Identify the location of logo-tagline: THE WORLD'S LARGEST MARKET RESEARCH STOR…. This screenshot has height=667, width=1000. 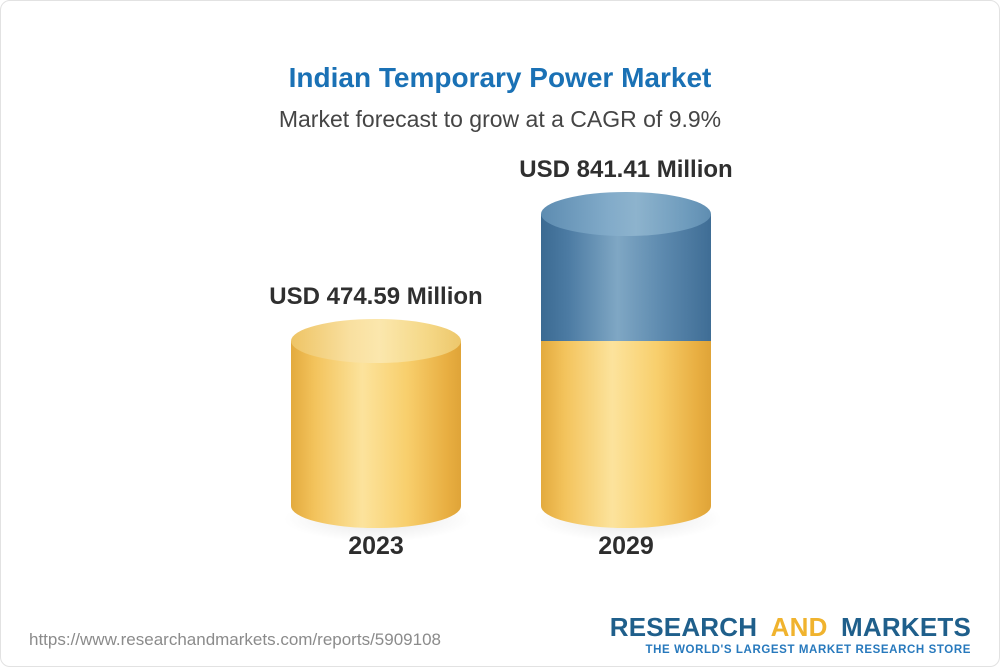
(808, 650).